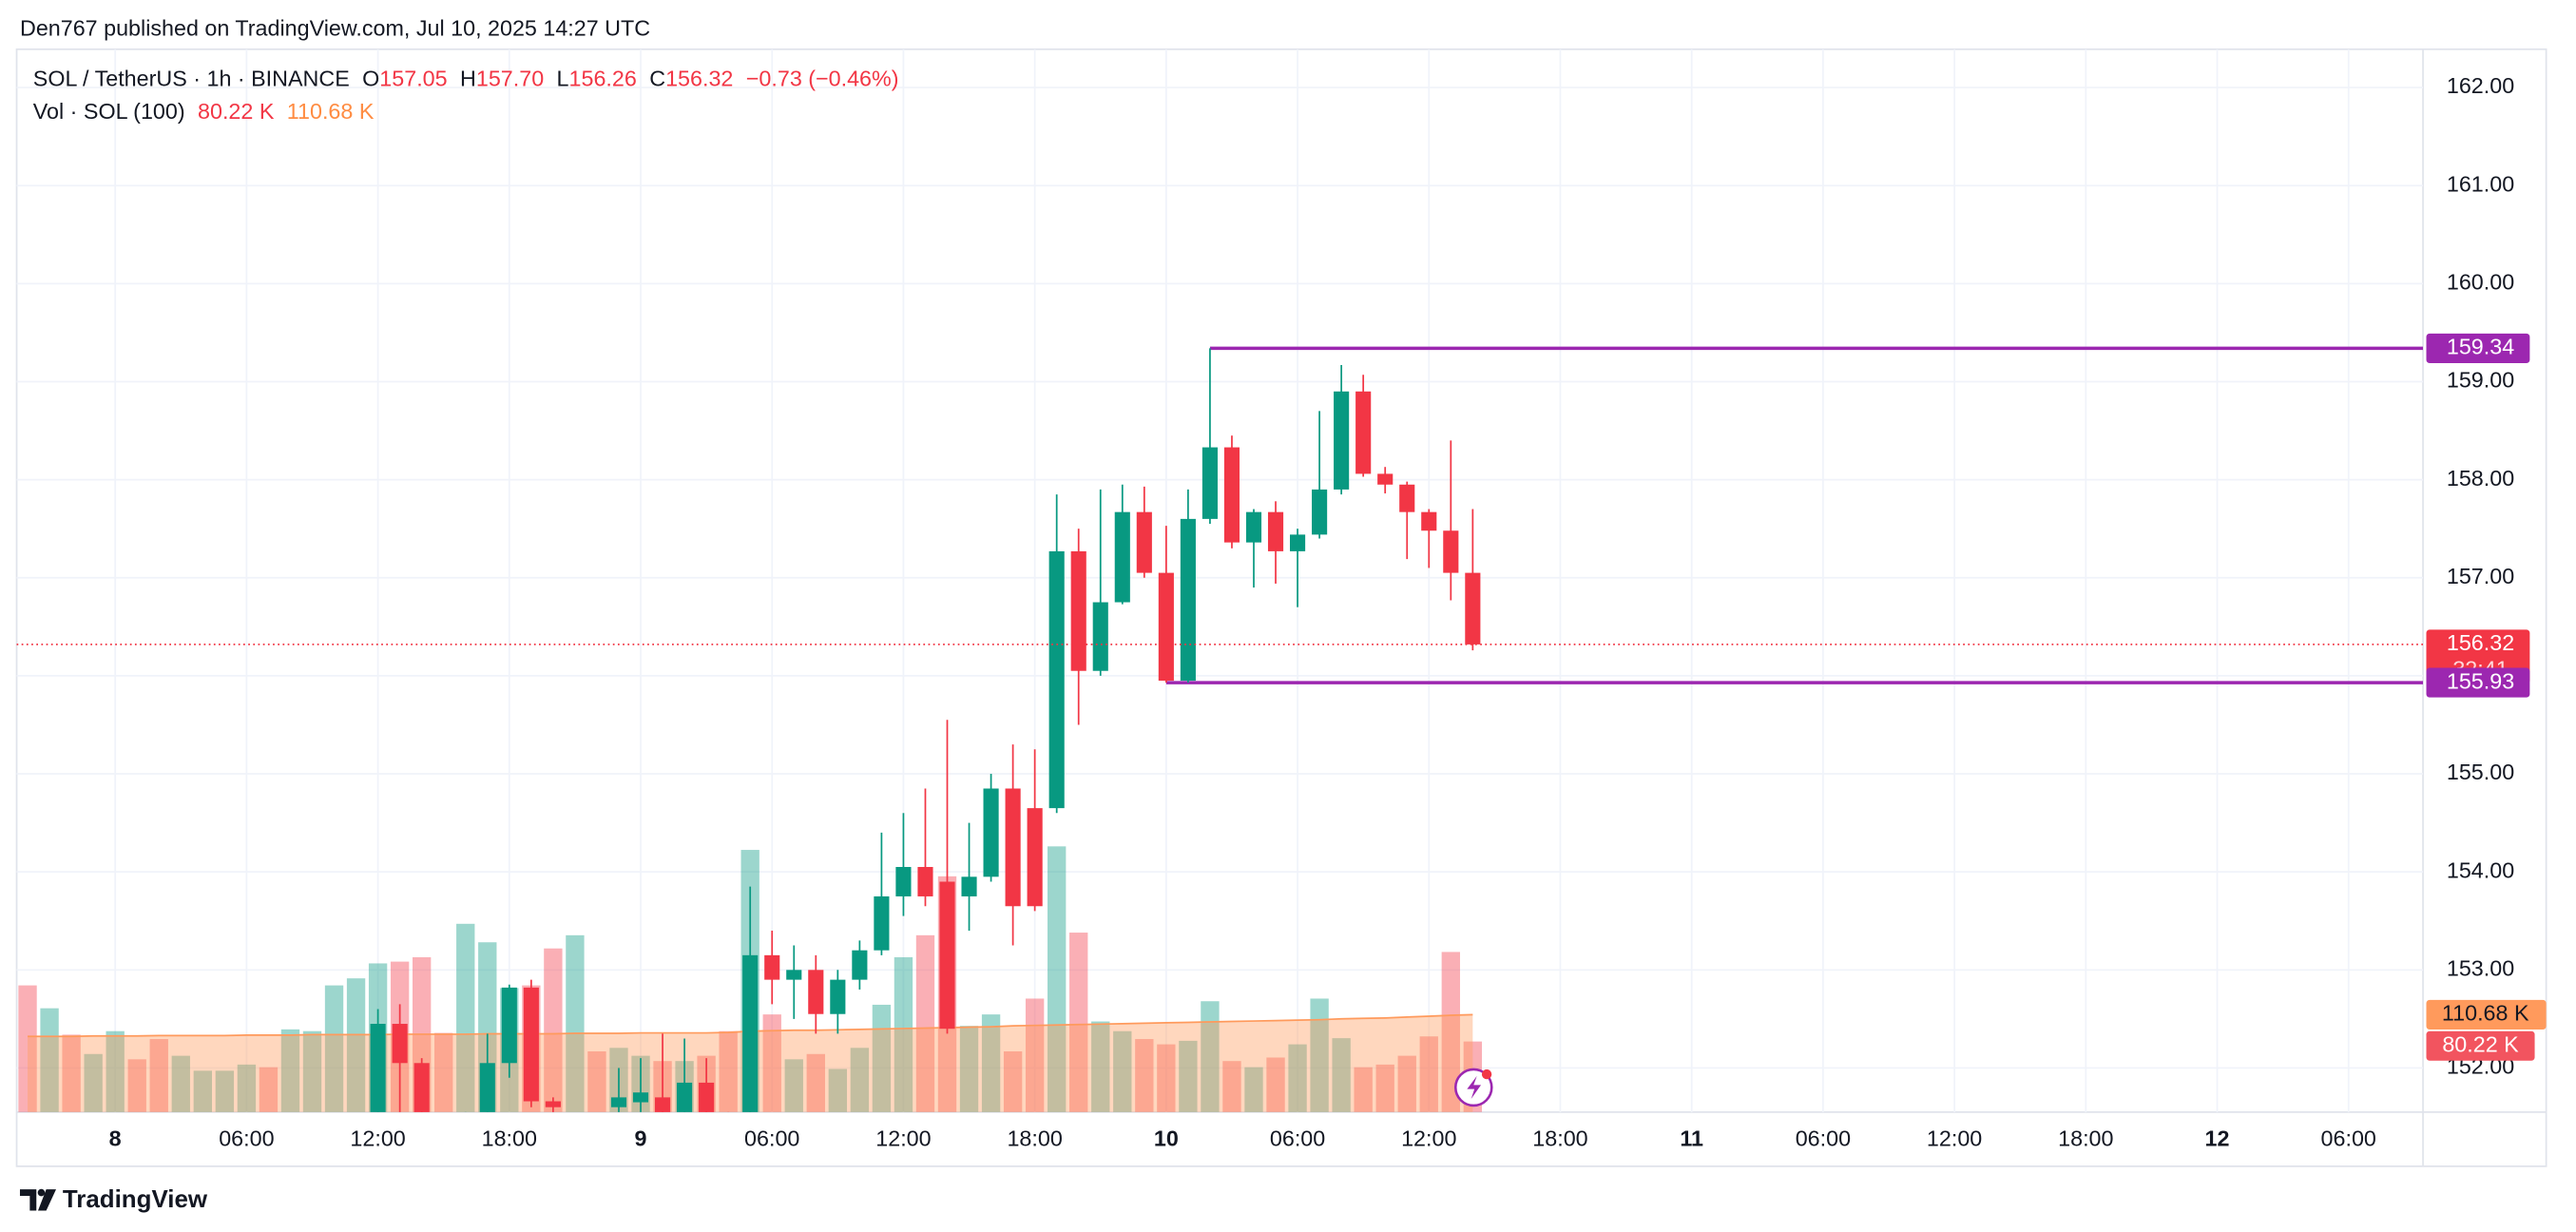  Describe the element at coordinates (603, 79) in the screenshot. I see `legend-value: 156.26` at that location.